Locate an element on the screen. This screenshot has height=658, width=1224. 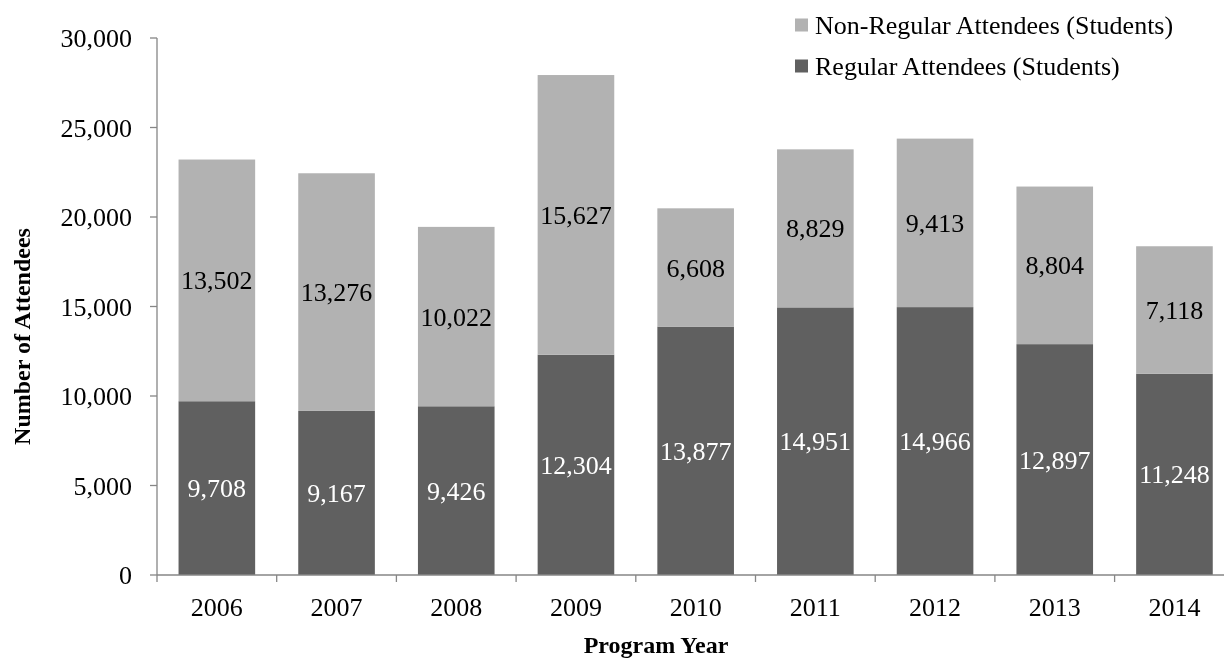
data-label: 11,248 is located at coordinates (1174, 475).